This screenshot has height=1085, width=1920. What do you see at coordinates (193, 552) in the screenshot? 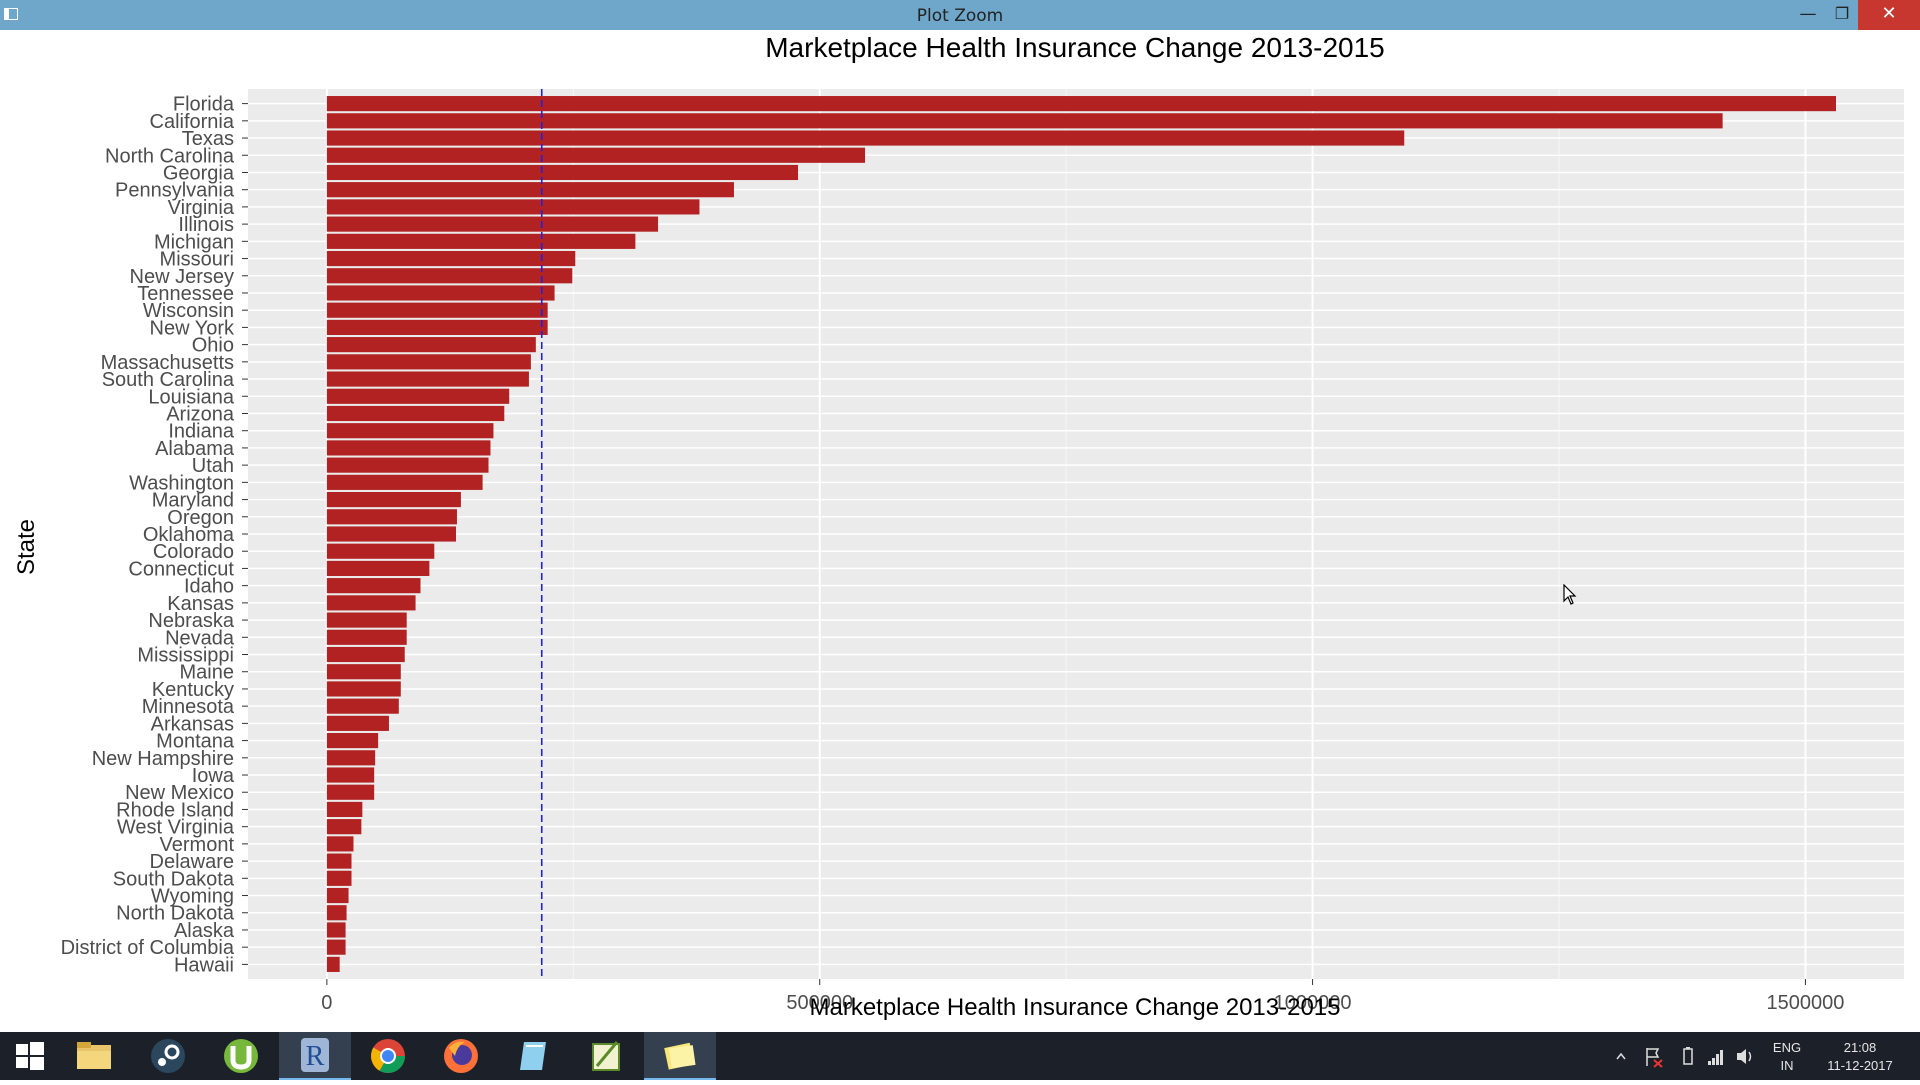
I see `y-tick-label: Colorado` at bounding box center [193, 552].